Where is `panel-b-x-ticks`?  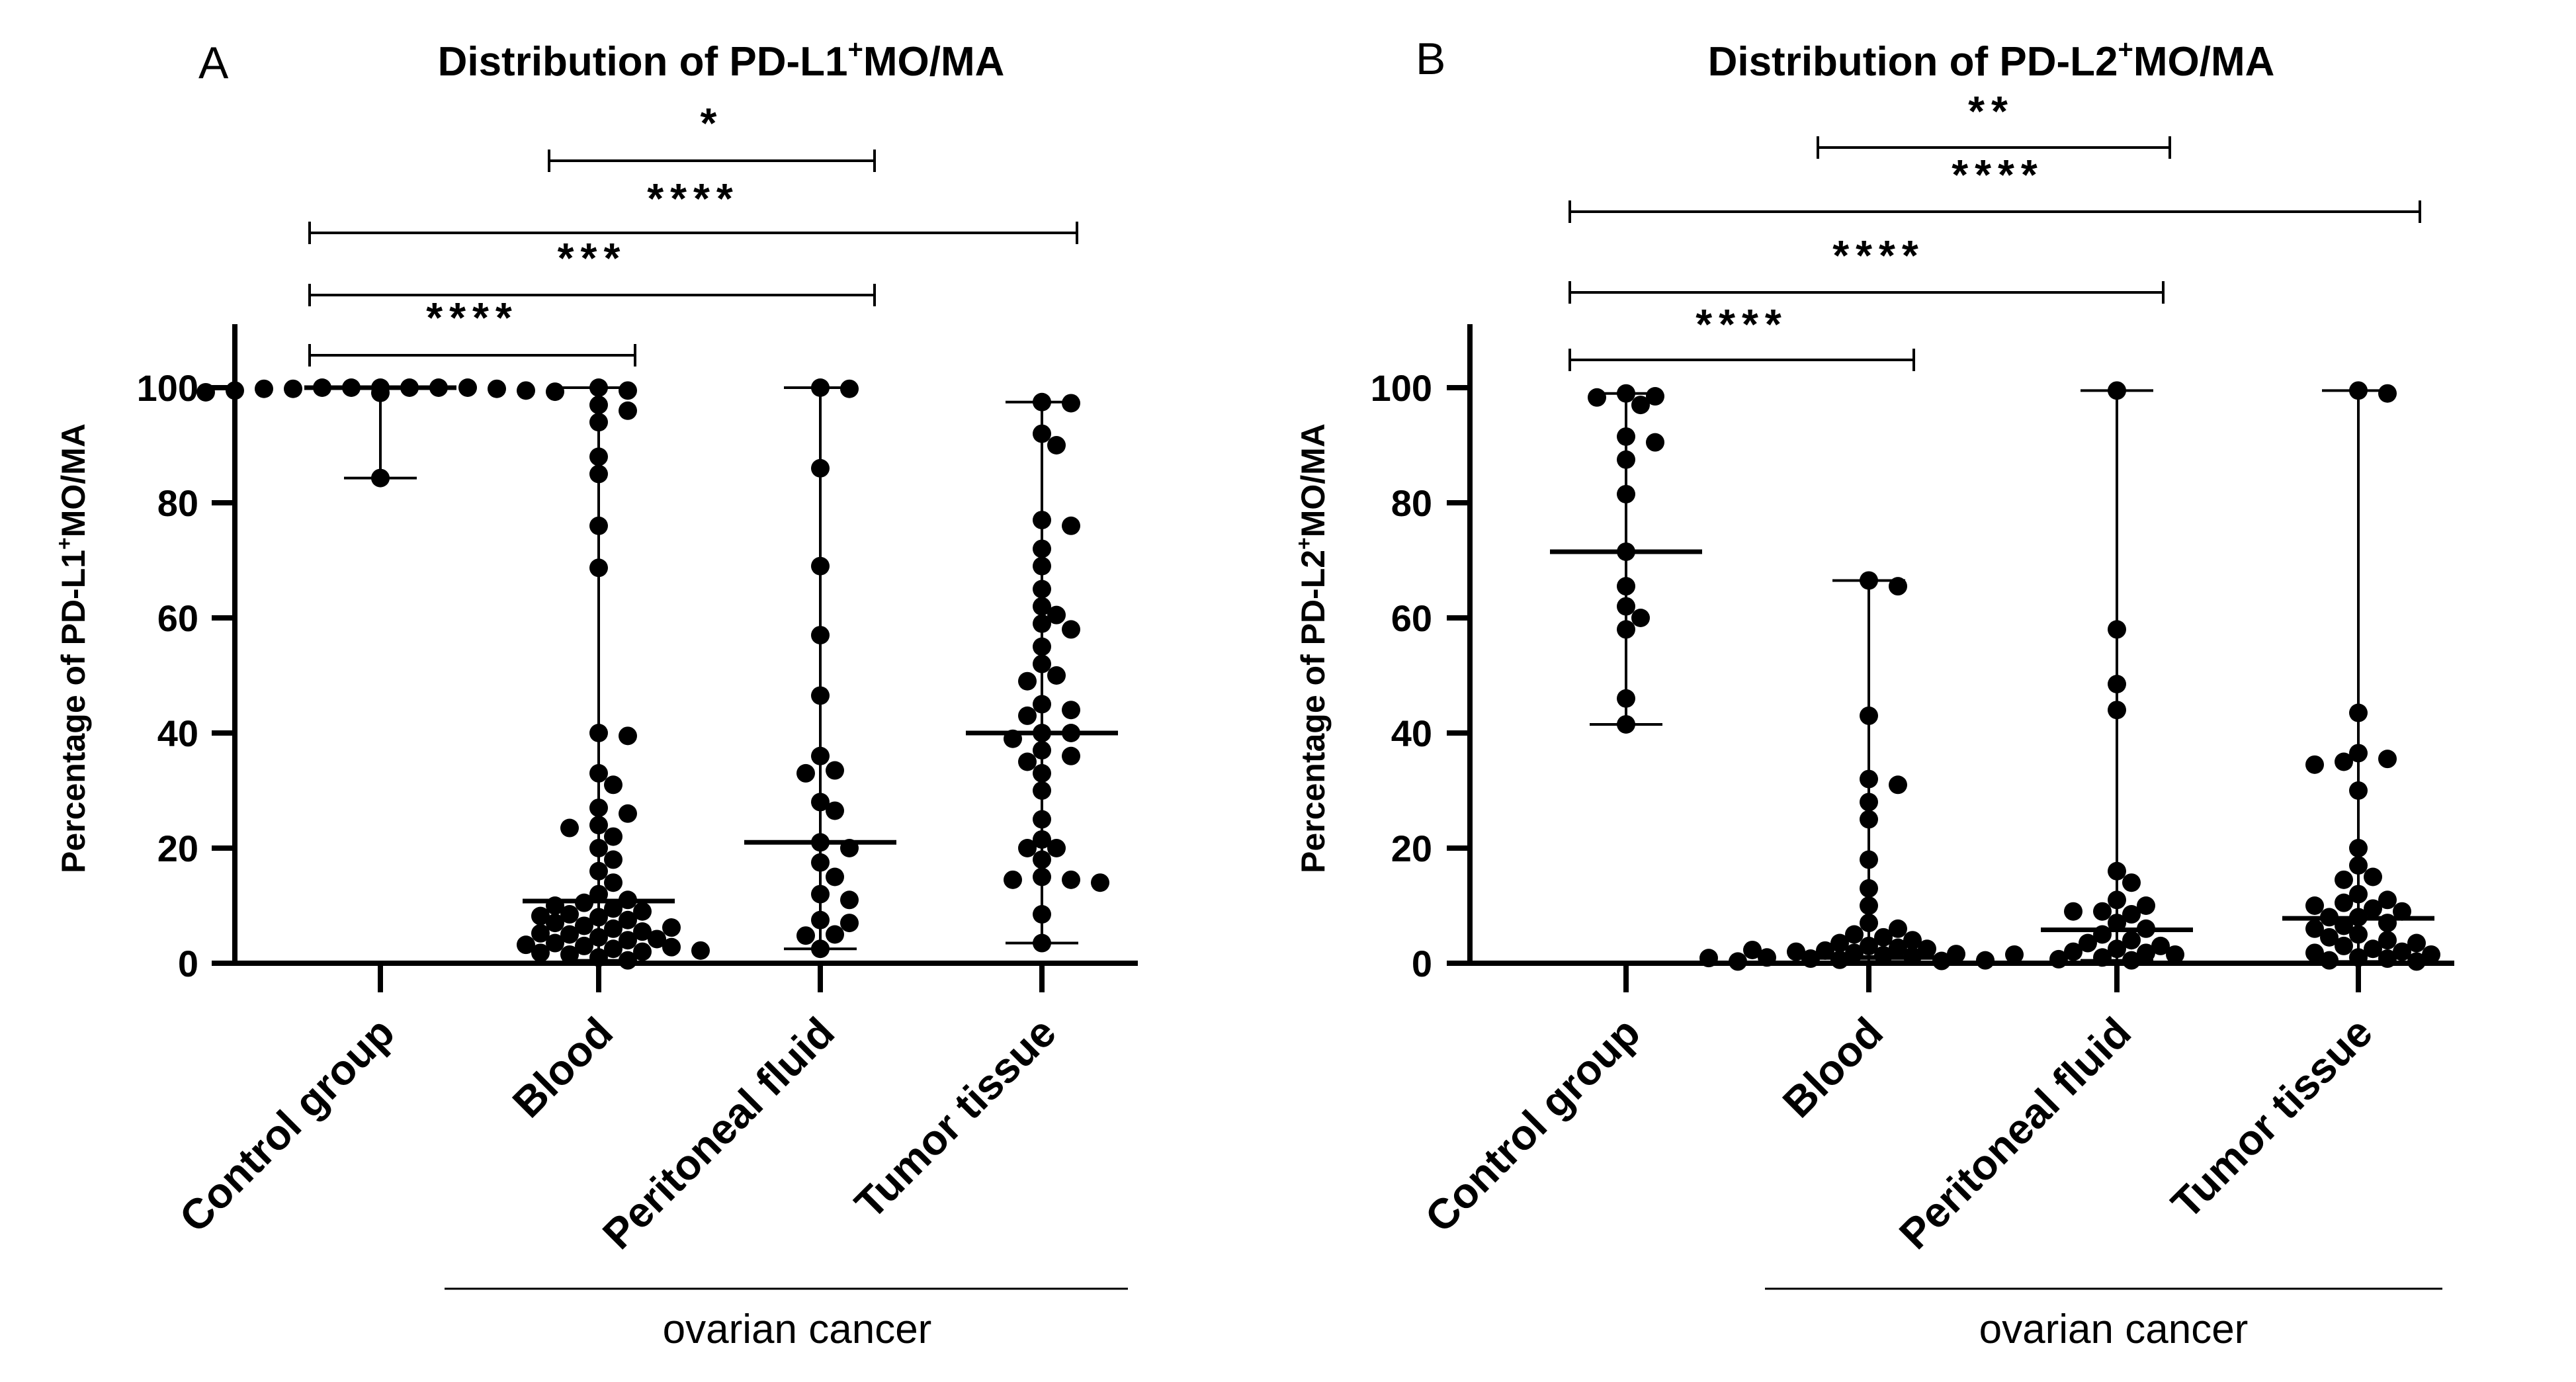
panel-b-x-ticks is located at coordinates (1992, 977).